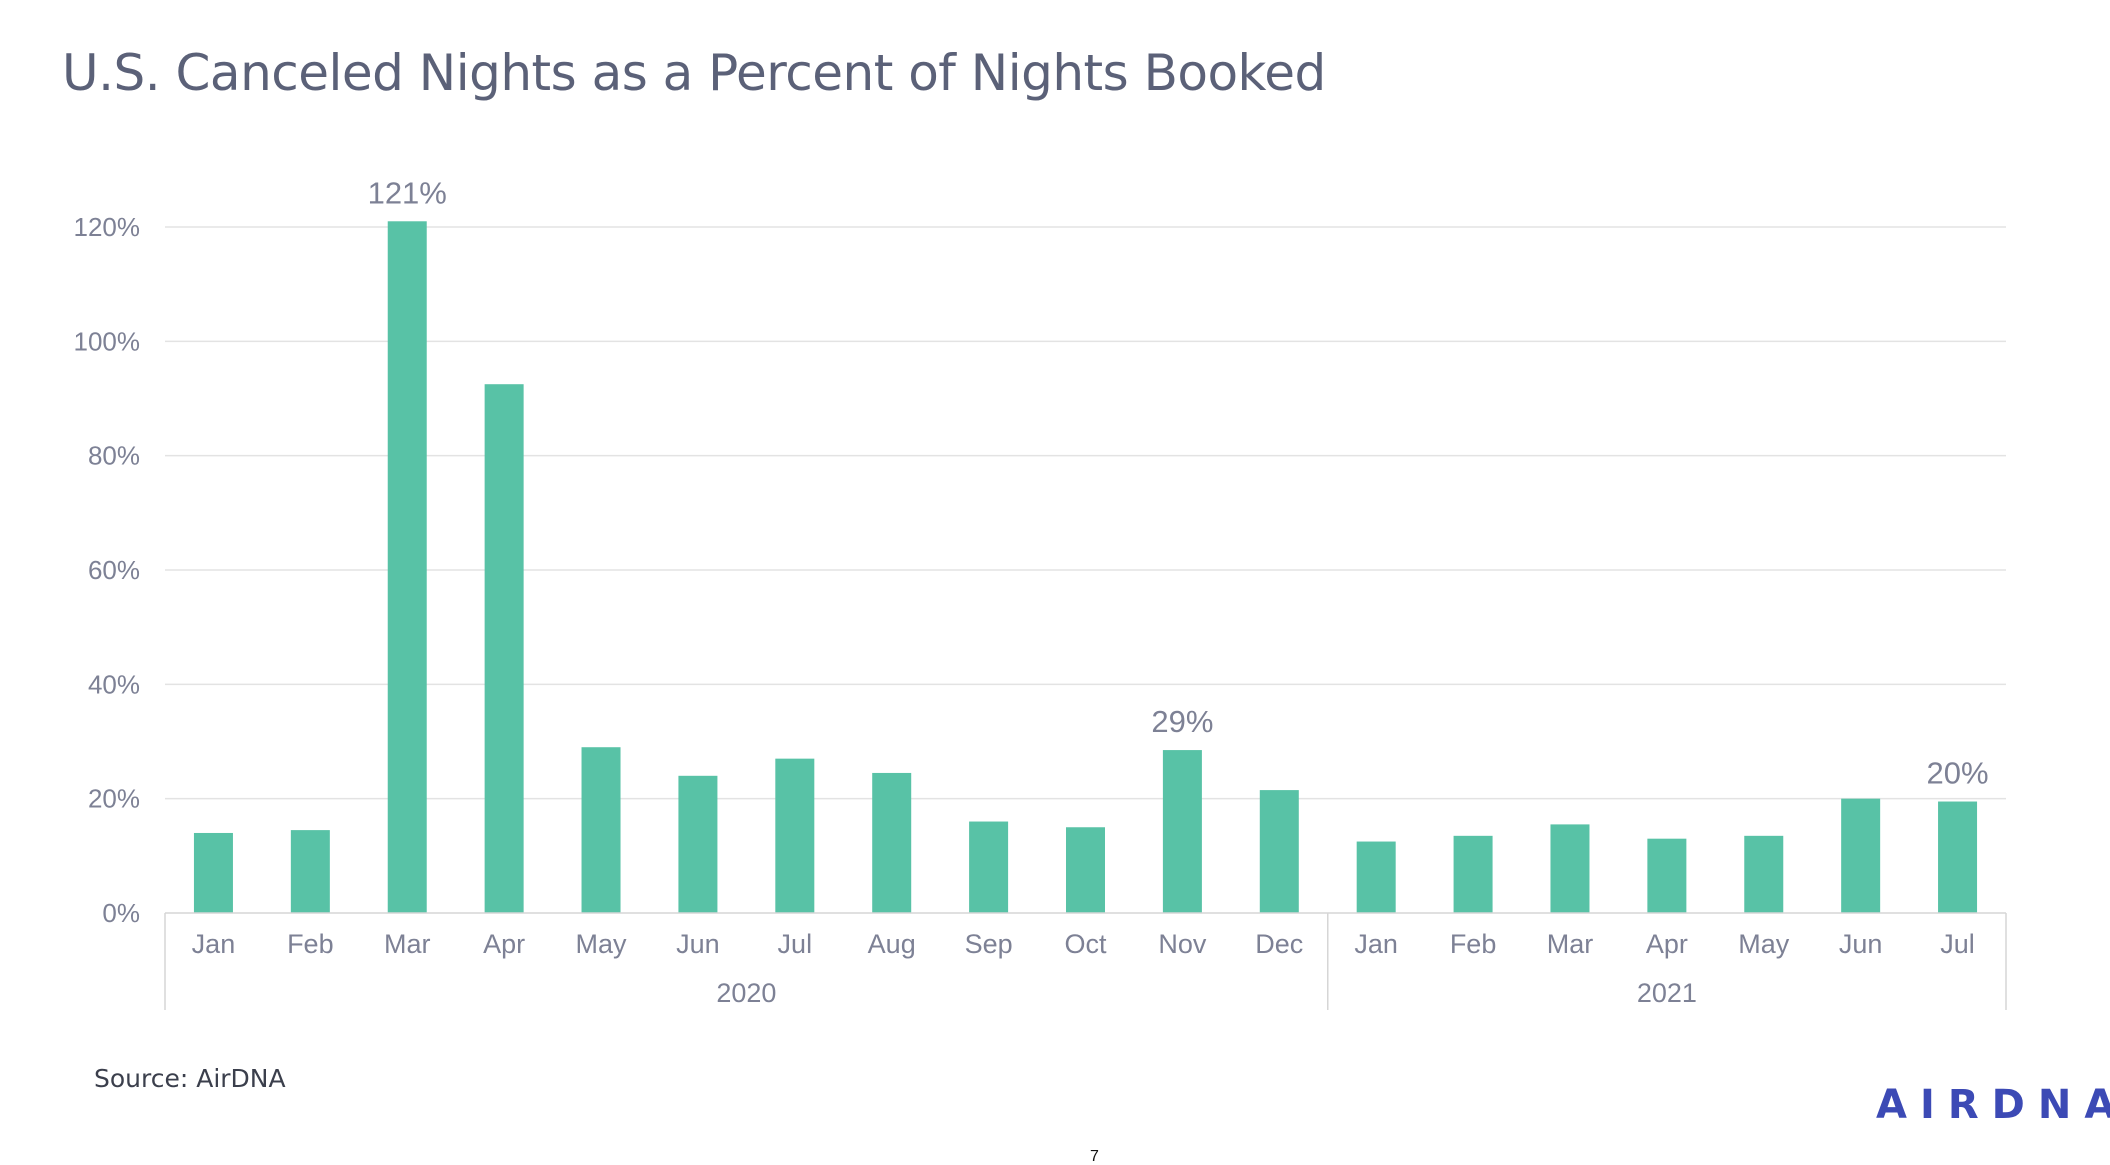  What do you see at coordinates (989, 944) in the screenshot?
I see `x-tick-label: Sep` at bounding box center [989, 944].